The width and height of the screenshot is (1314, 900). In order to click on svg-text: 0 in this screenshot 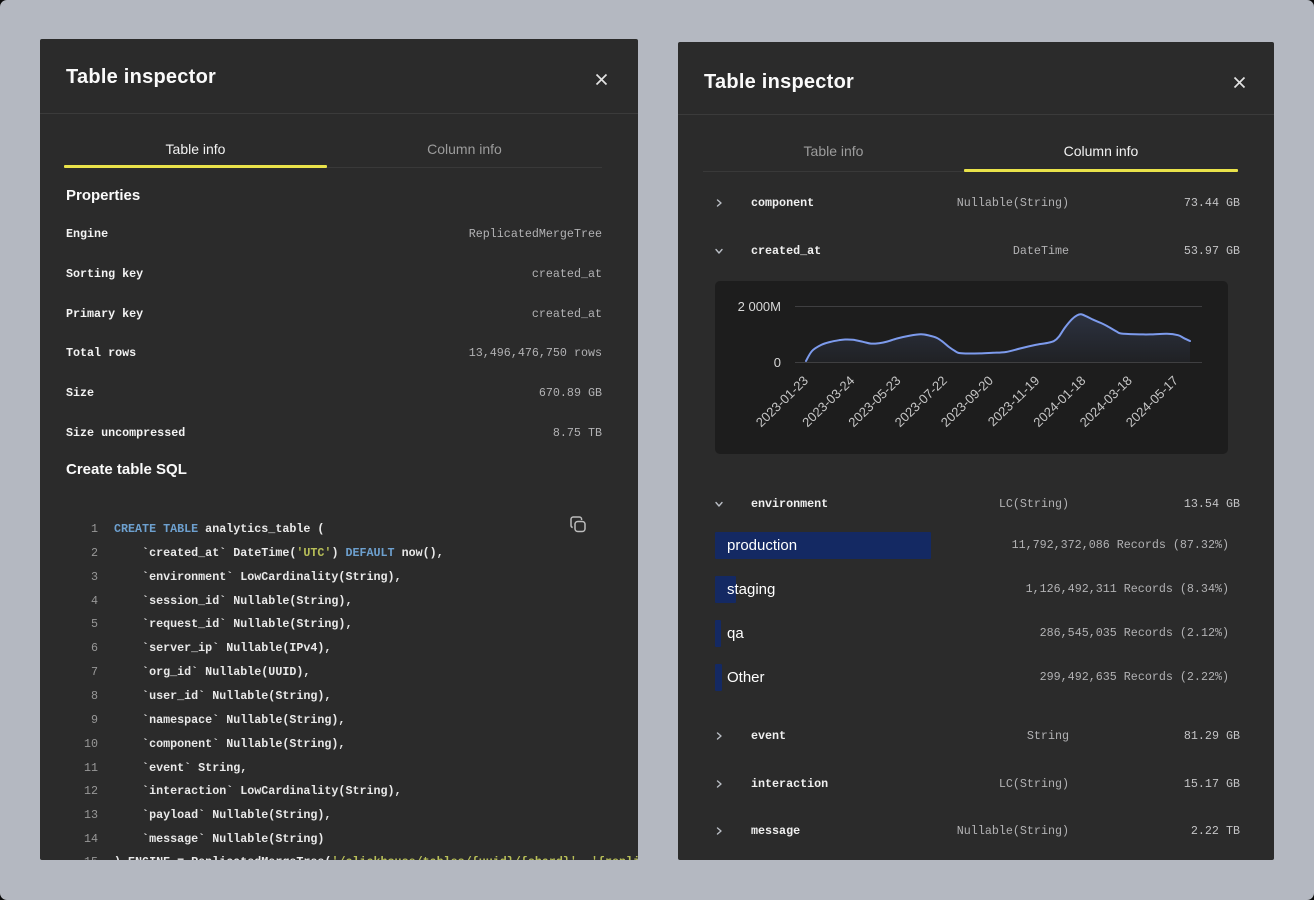, I will do `click(777, 362)`.